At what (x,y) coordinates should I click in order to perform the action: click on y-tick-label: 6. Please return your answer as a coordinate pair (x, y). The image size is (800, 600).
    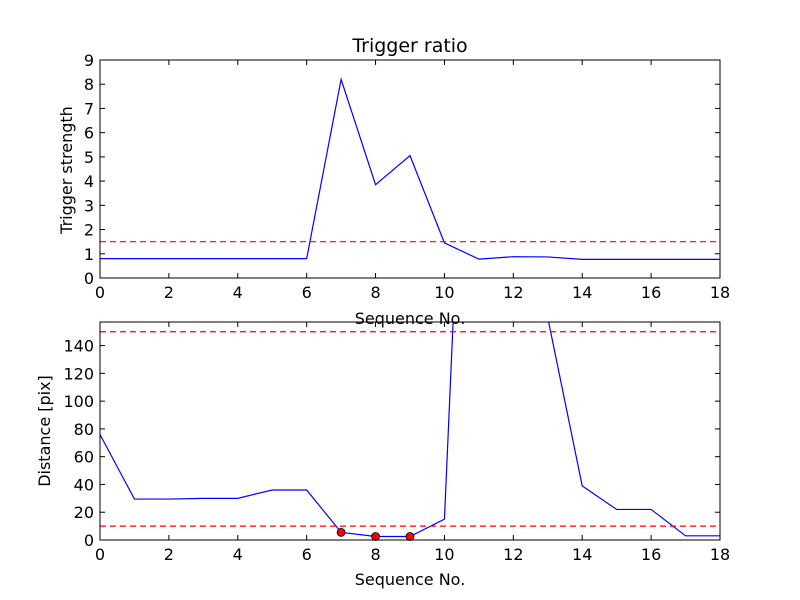
    Looking at the image, I should click on (89, 133).